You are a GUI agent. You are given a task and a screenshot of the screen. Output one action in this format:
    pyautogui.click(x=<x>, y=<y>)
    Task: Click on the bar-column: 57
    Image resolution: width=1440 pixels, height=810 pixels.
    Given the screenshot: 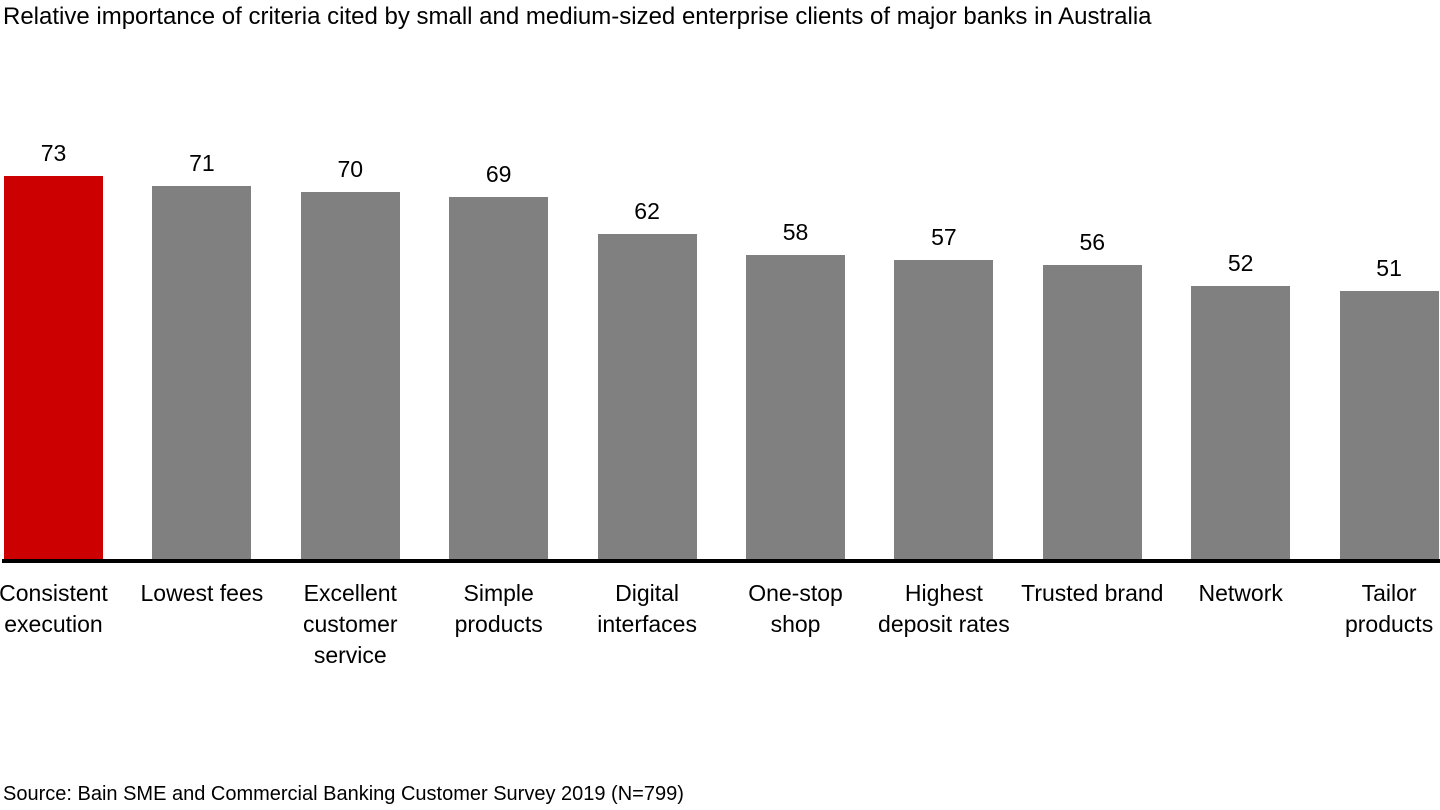 What is the action you would take?
    pyautogui.click(x=944, y=391)
    